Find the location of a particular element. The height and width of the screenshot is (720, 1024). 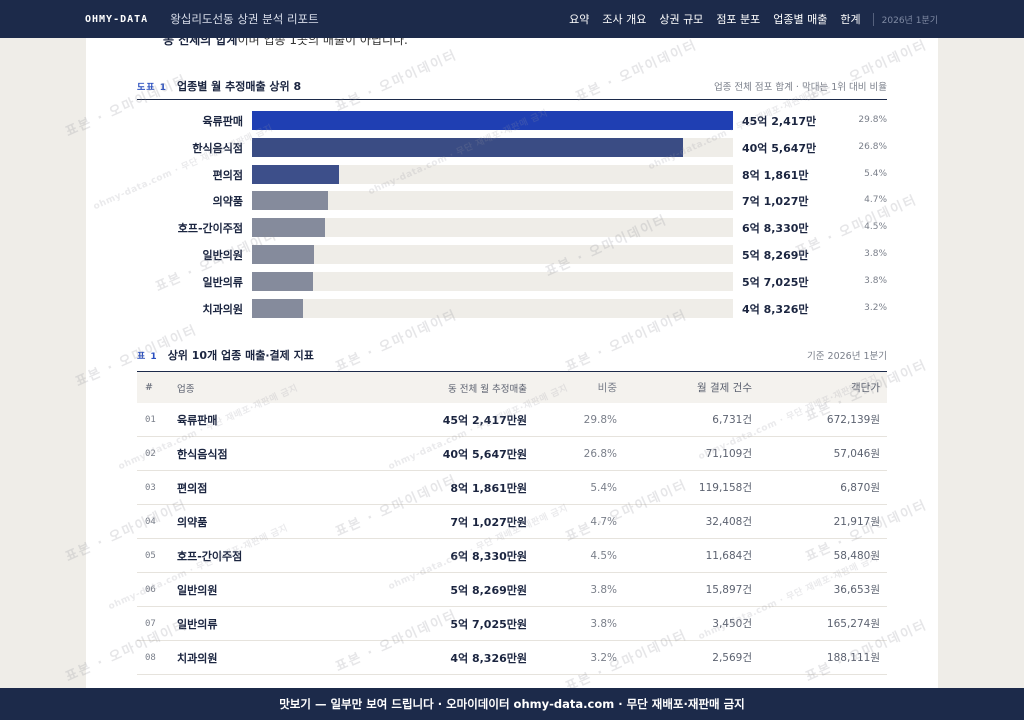

nav-link-overview: 조사 개요 is located at coordinates (624, 19).